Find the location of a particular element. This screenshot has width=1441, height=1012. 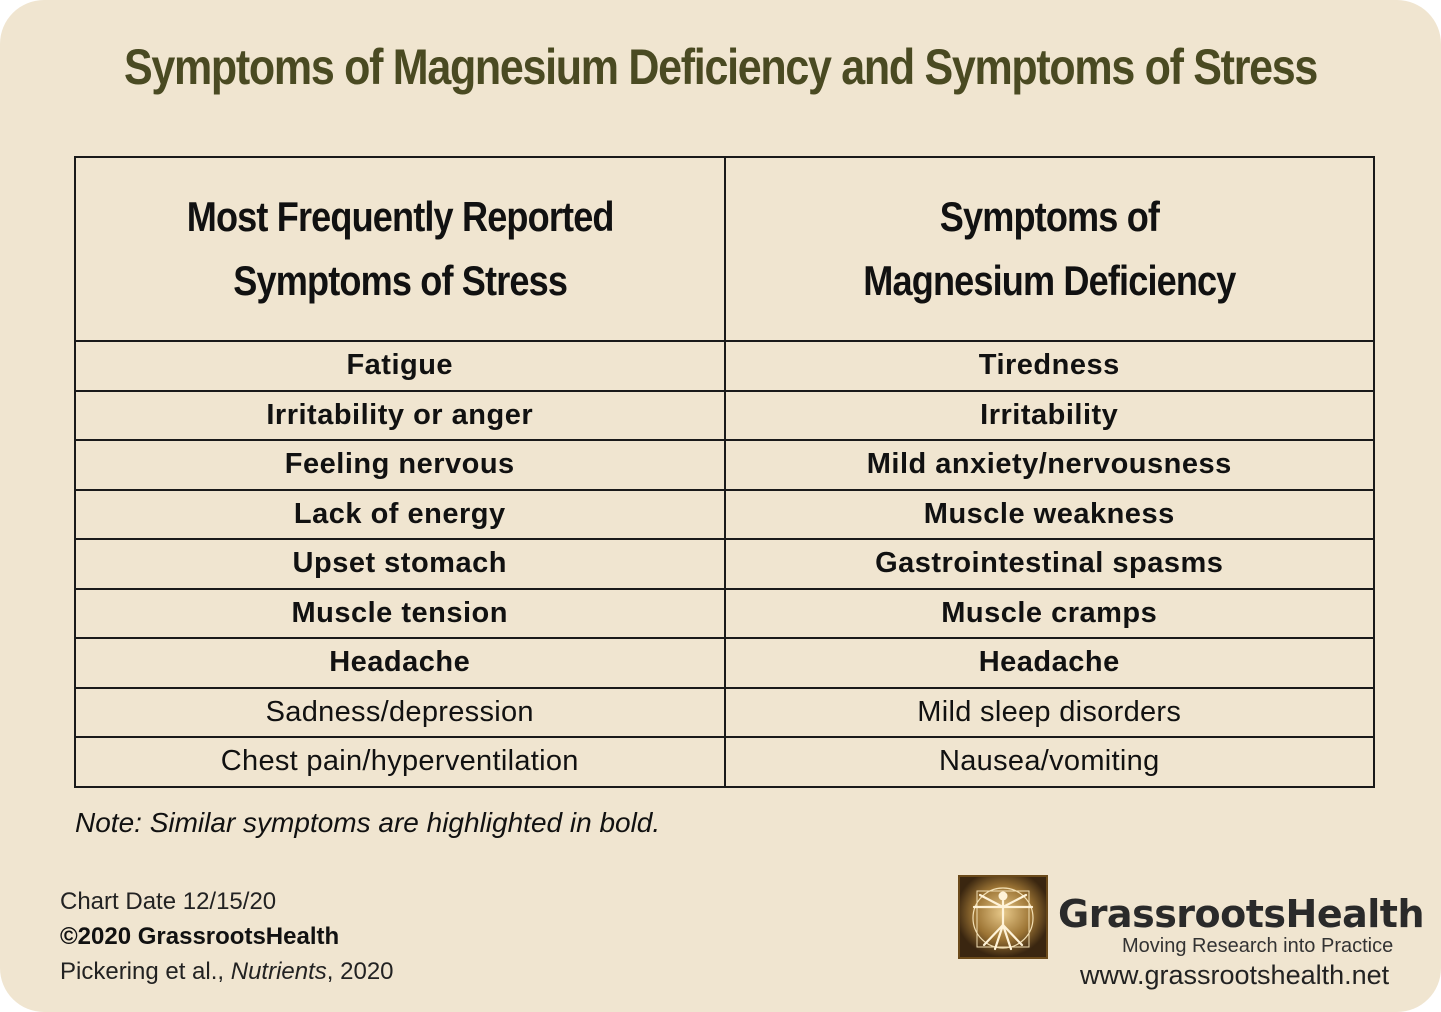

magnesium-symptom-cell: Nausea/vomiting is located at coordinates (1049, 762).